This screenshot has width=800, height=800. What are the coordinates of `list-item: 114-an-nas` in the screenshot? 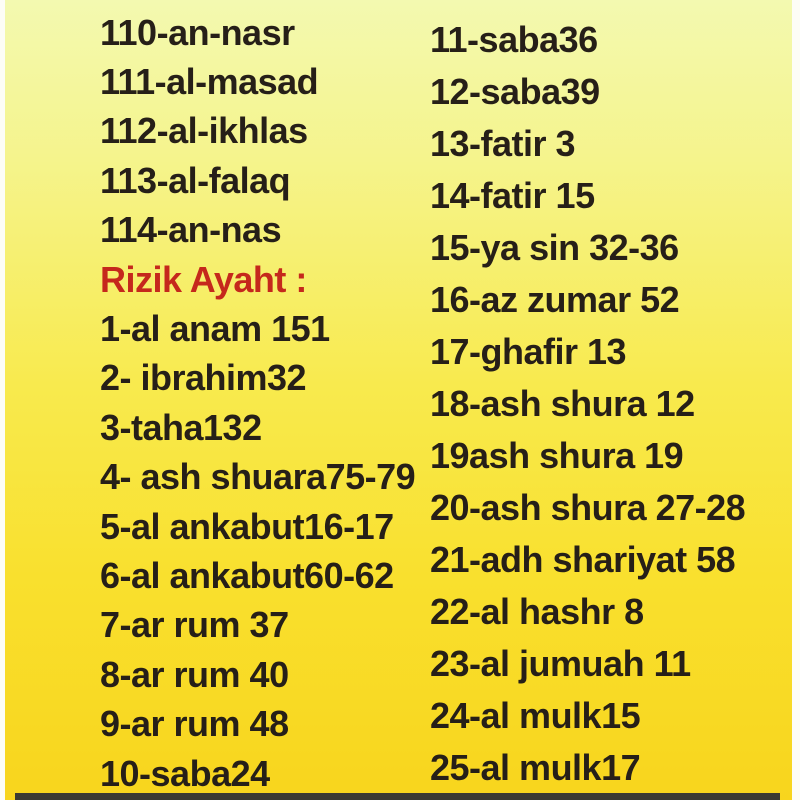 It's located at (191, 230).